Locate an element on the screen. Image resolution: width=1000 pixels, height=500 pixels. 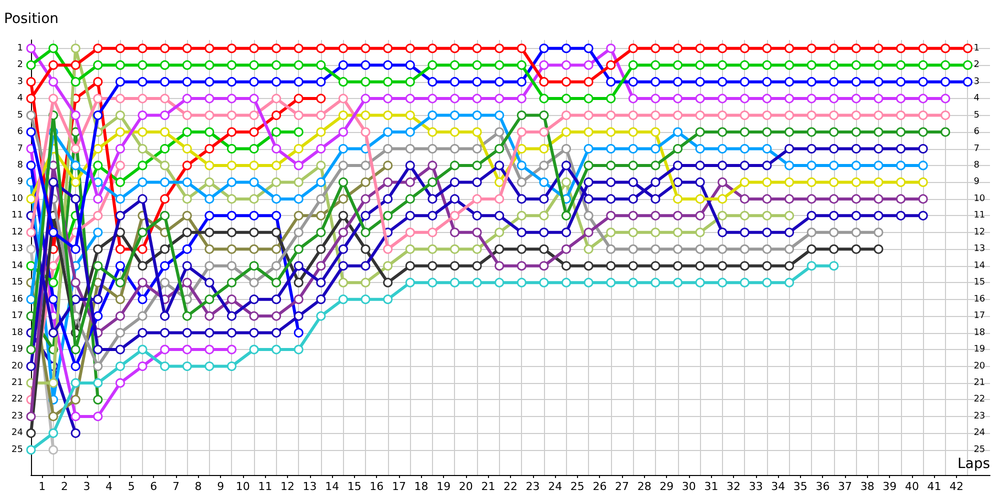
y2-tick-label: 20 is located at coordinates (980, 366).